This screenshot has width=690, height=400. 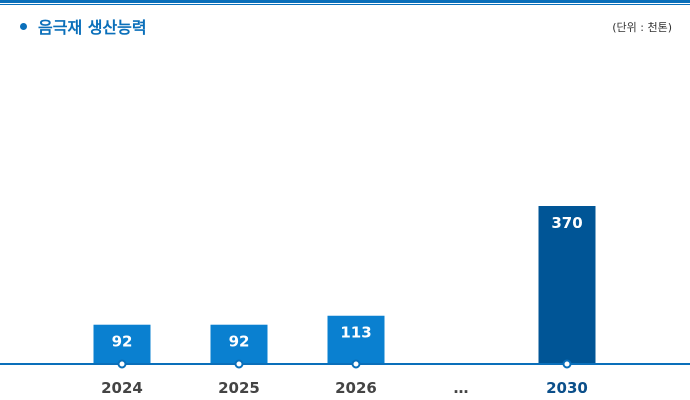 I want to click on data-label-2024: 92, so click(x=122, y=342).